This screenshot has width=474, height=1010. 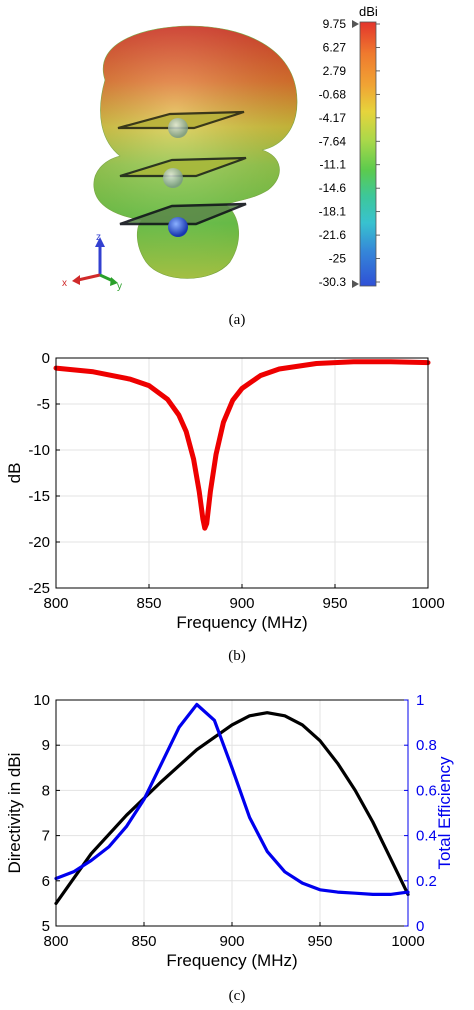 What do you see at coordinates (237, 320) in the screenshot?
I see `caption-a: (a)` at bounding box center [237, 320].